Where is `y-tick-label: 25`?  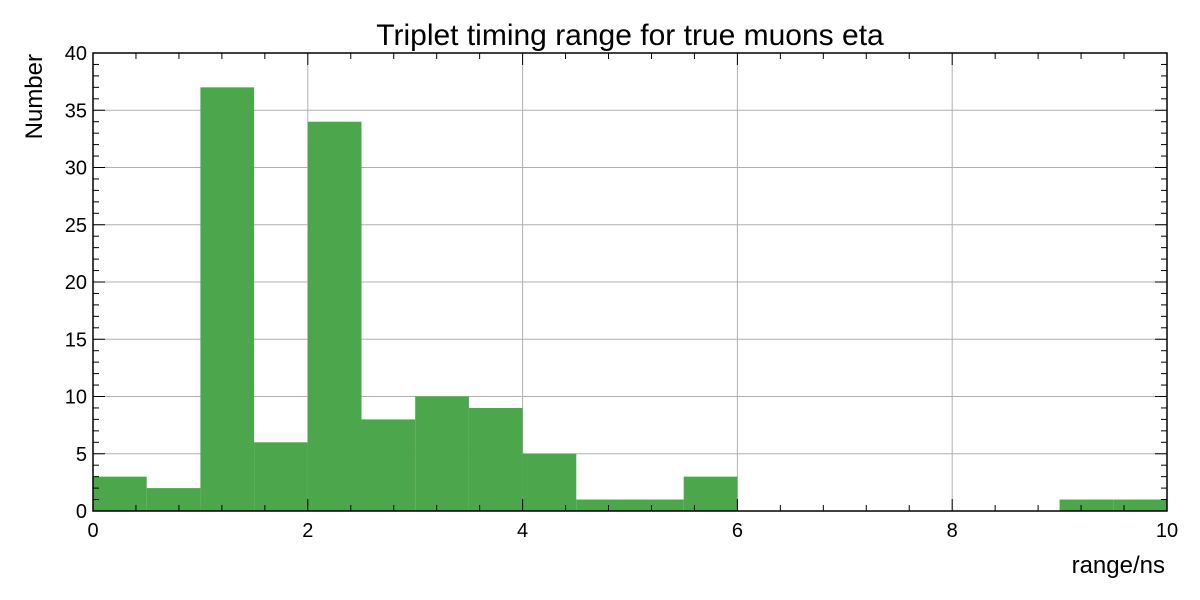
y-tick-label: 25 is located at coordinates (76, 226).